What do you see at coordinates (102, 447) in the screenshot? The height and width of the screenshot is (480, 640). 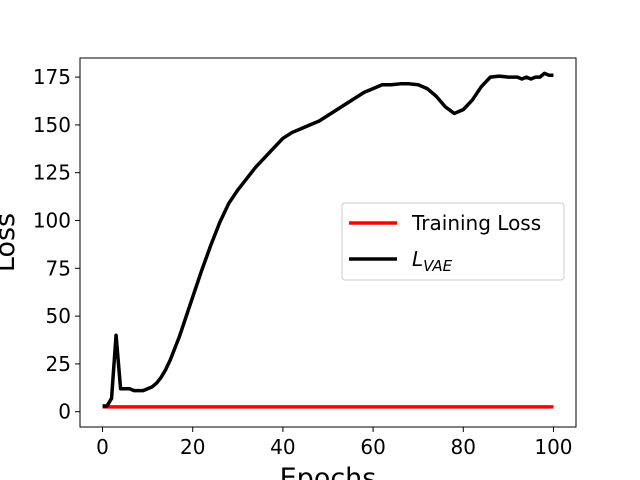 I see `x-tick-label: 0` at bounding box center [102, 447].